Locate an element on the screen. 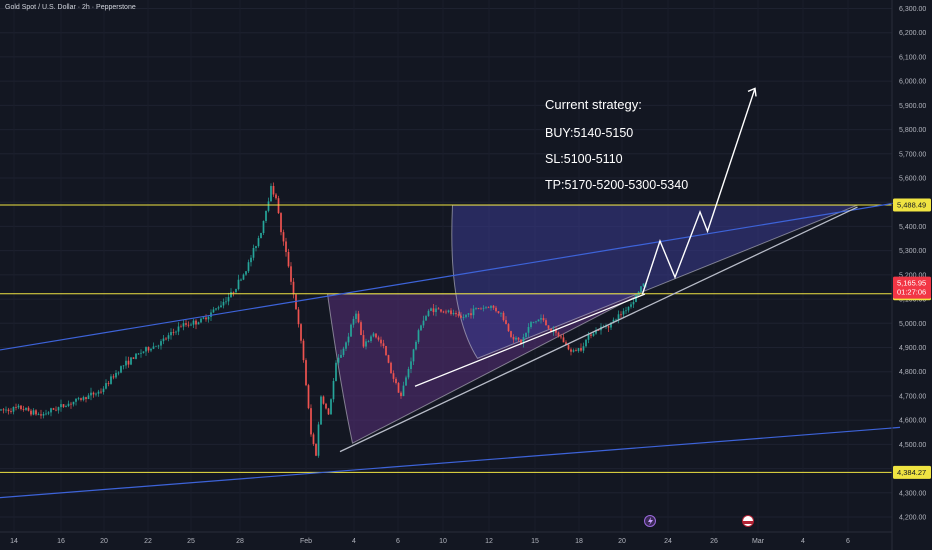  strategy-buy: BUY:5140-5150 is located at coordinates (589, 133).